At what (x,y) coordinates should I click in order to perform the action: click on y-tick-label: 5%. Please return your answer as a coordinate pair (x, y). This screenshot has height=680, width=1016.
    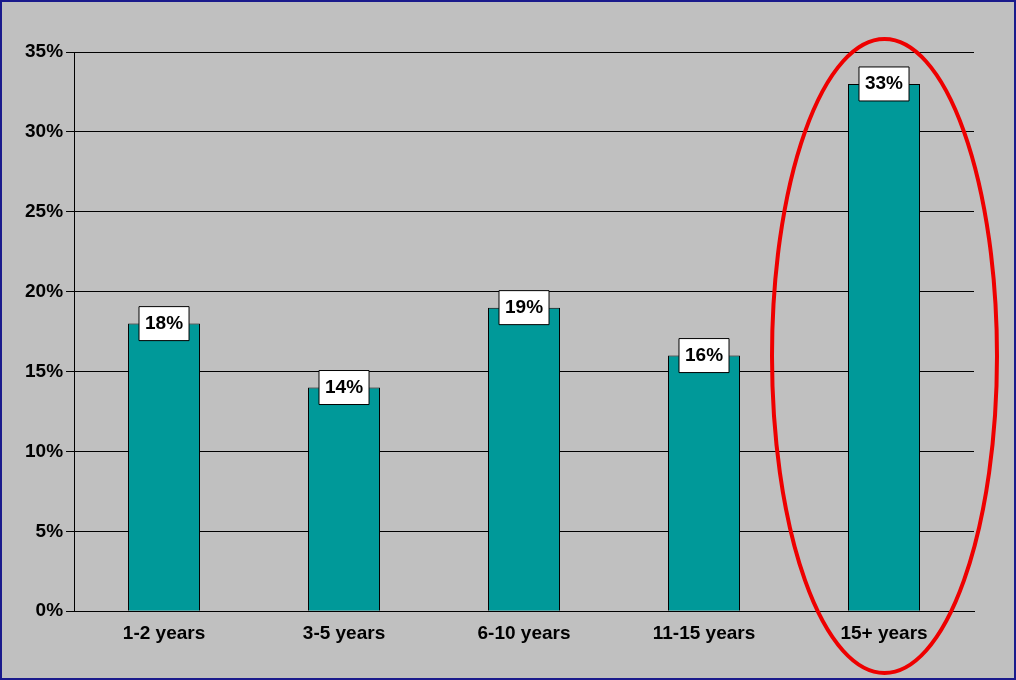
    Looking at the image, I should click on (49, 530).